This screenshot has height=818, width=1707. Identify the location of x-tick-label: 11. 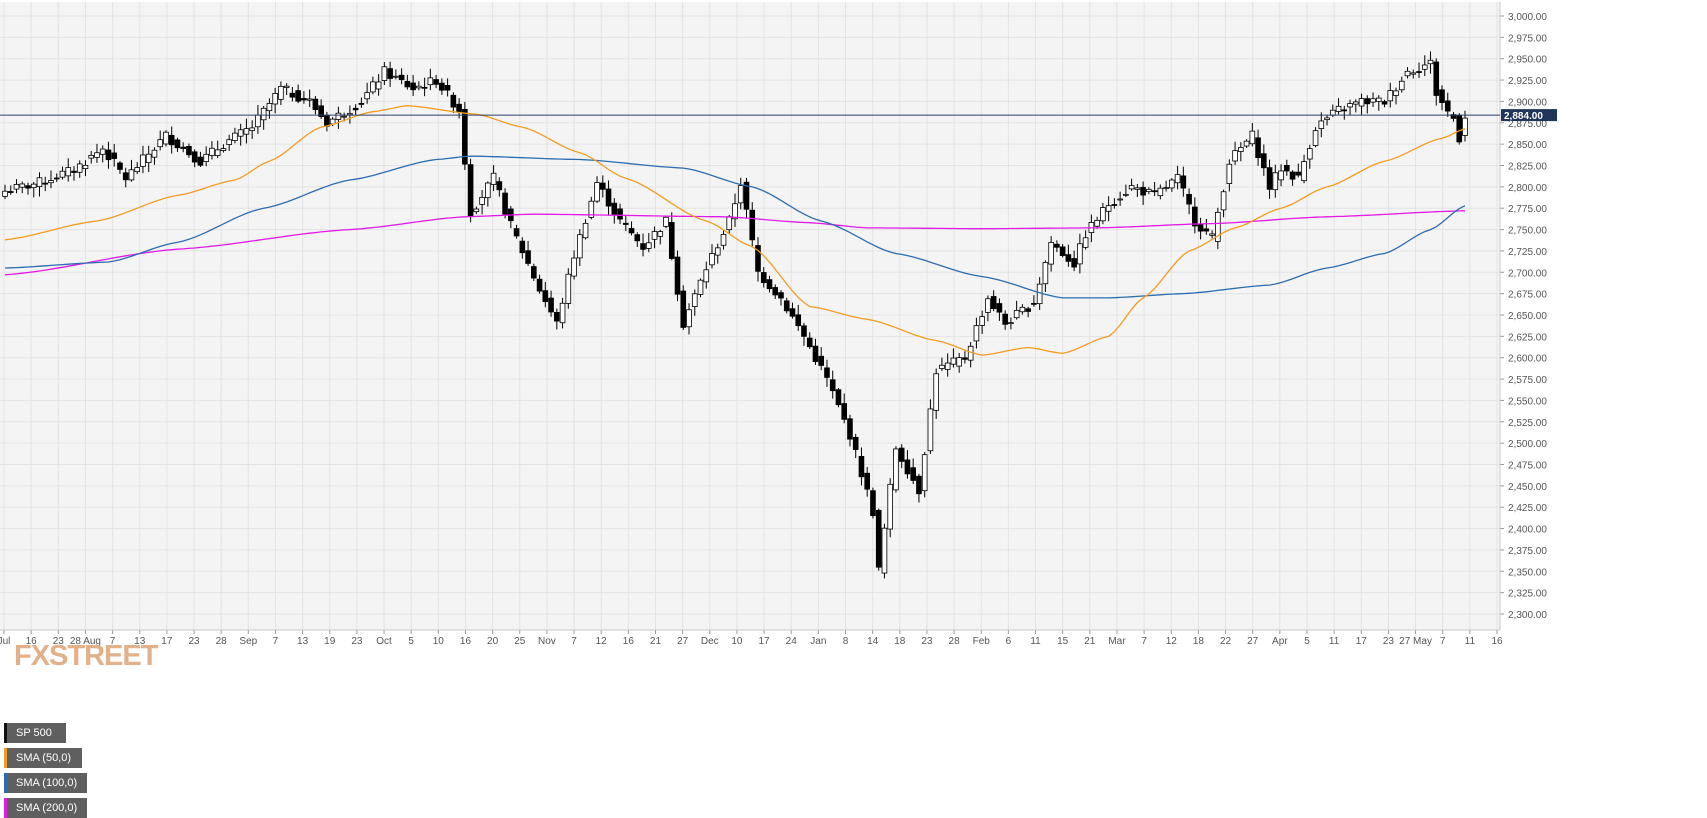
(1334, 641).